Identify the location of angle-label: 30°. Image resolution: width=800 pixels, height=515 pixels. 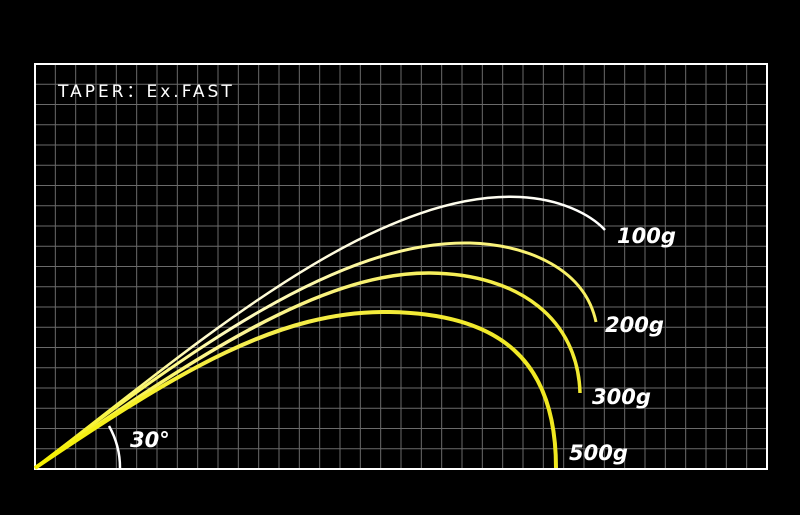
(150, 440).